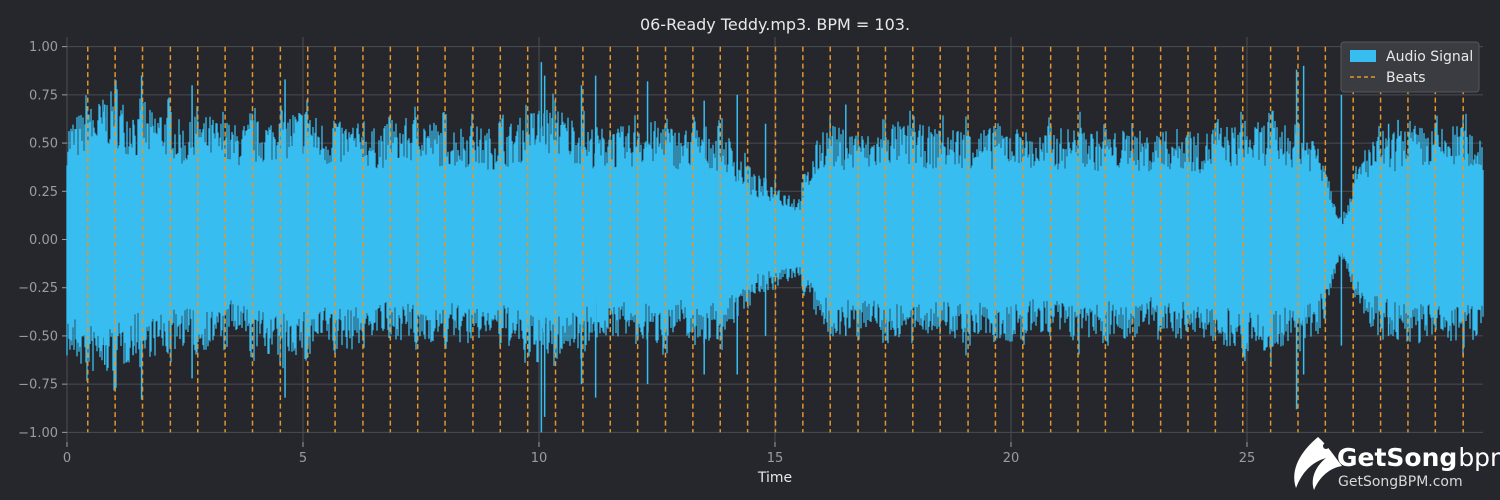 This screenshot has height=500, width=1500. What do you see at coordinates (38, 385) in the screenshot?
I see `y-tick-label: −0.75` at bounding box center [38, 385].